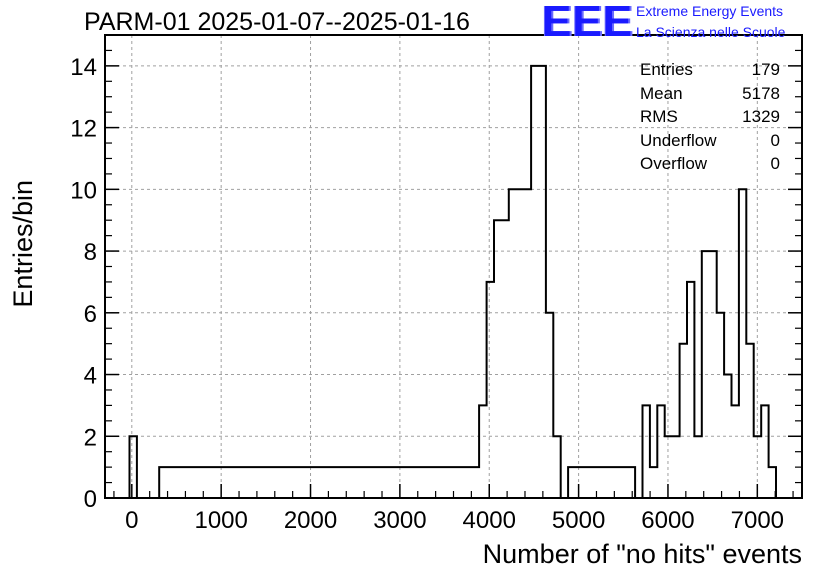 The height and width of the screenshot is (572, 836). What do you see at coordinates (711, 32) in the screenshot?
I see `logo-line-2: La Scienza nelle Scuole` at bounding box center [711, 32].